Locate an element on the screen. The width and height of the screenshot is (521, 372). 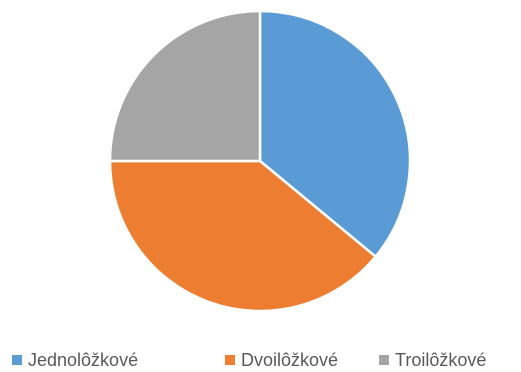
legend-label-jednolozkove: Jednolôžkové is located at coordinates (83, 360).